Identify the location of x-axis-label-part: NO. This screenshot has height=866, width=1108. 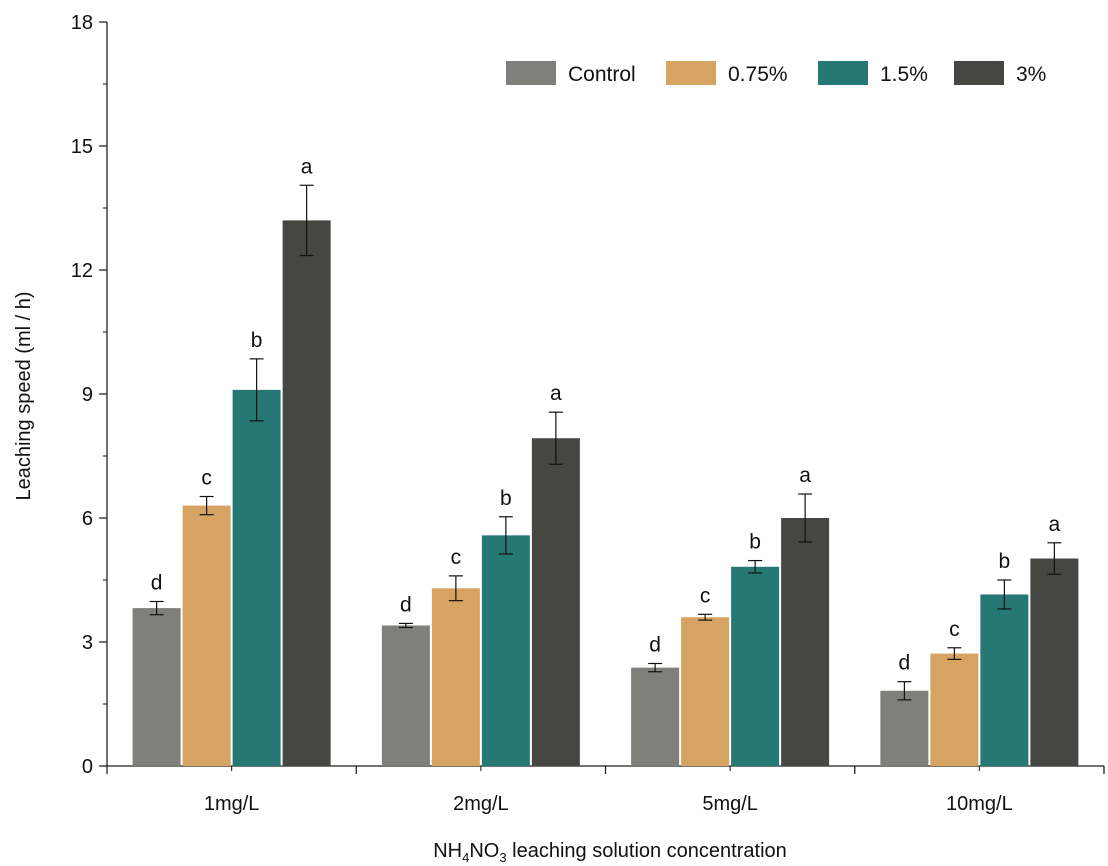
(484, 851).